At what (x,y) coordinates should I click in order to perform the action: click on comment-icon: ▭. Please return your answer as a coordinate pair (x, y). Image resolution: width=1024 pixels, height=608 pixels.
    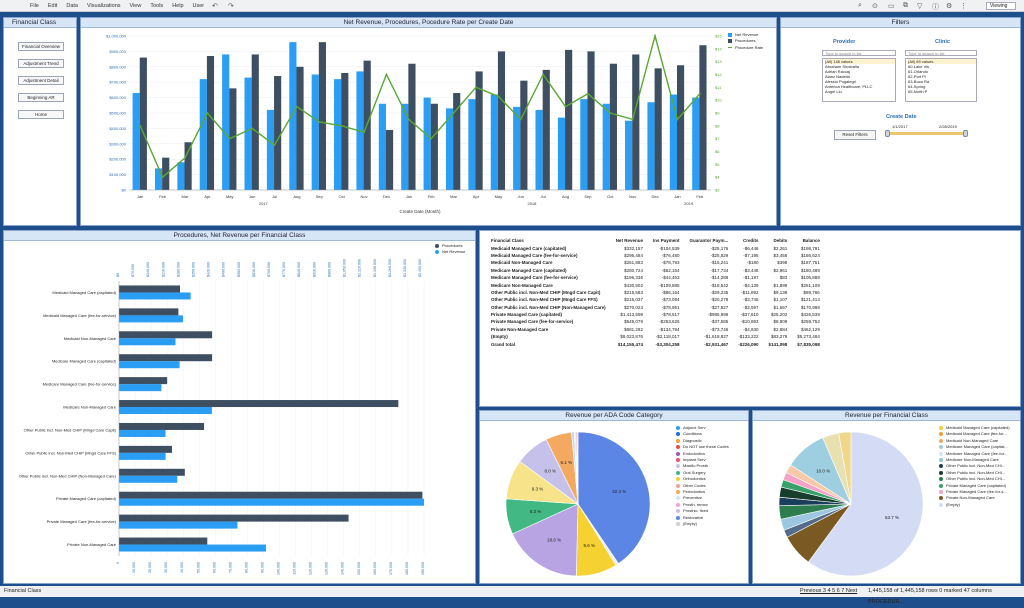
    Looking at the image, I should click on (891, 6).